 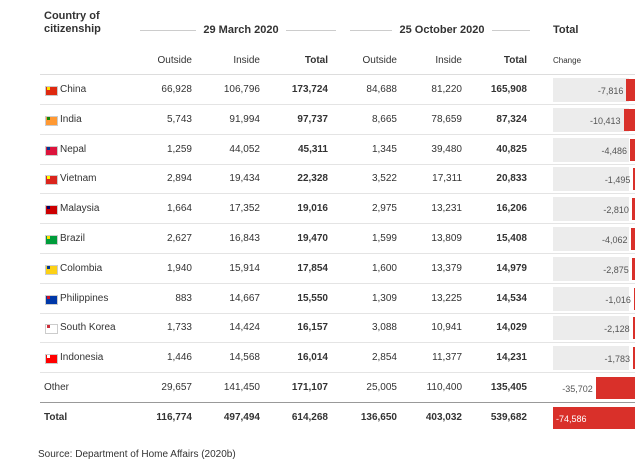 What do you see at coordinates (384, 119) in the screenshot?
I see `cell: 8,665` at bounding box center [384, 119].